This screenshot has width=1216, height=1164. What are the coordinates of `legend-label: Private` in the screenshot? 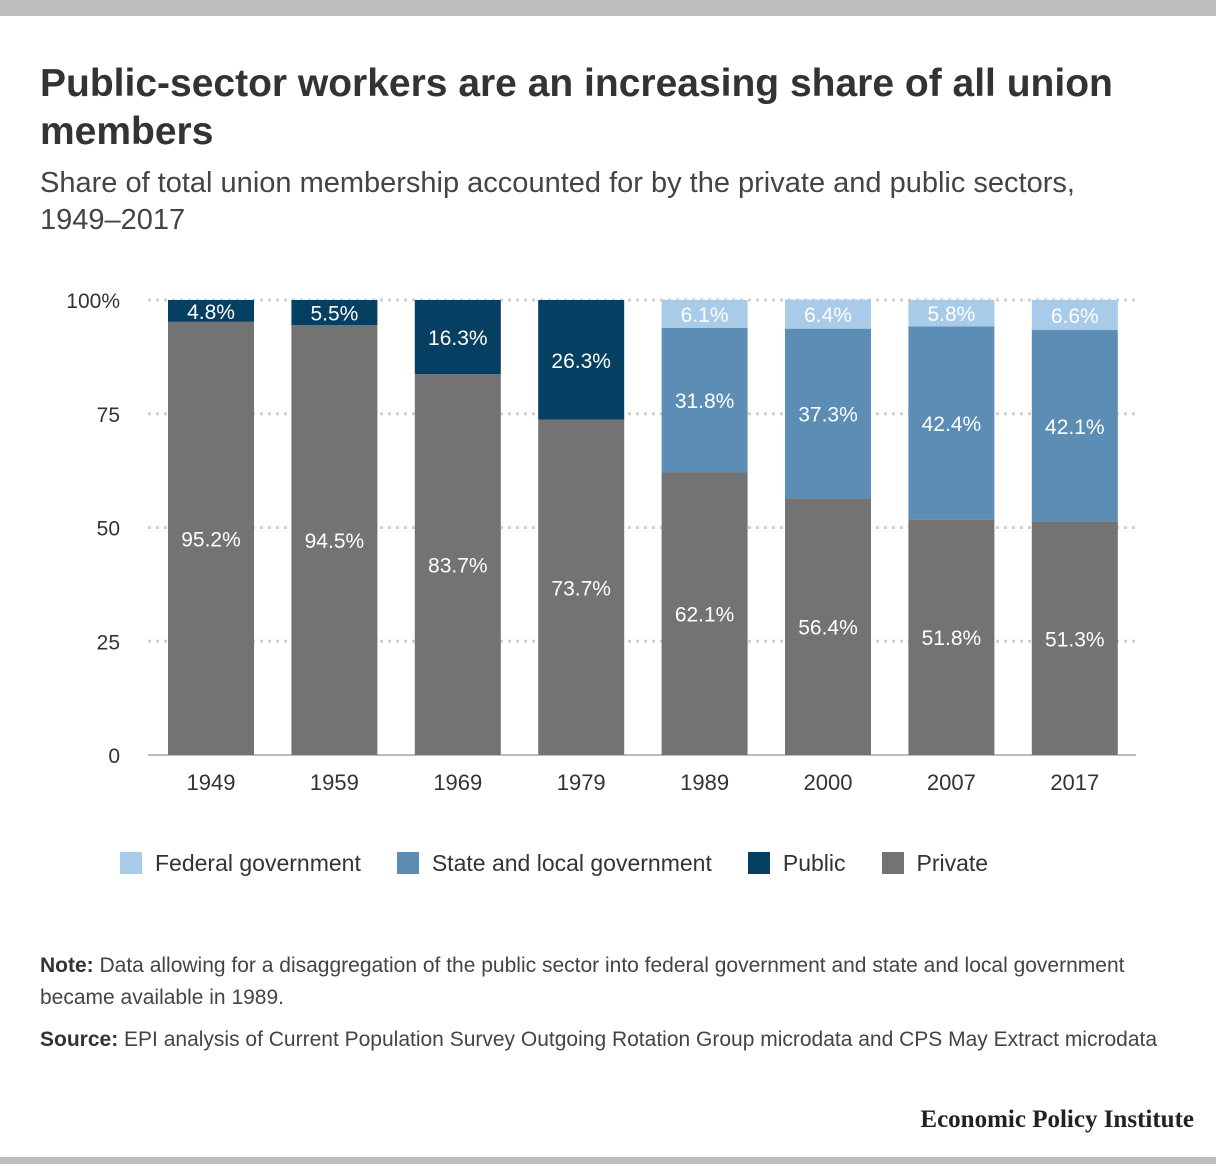 It's located at (952, 862).